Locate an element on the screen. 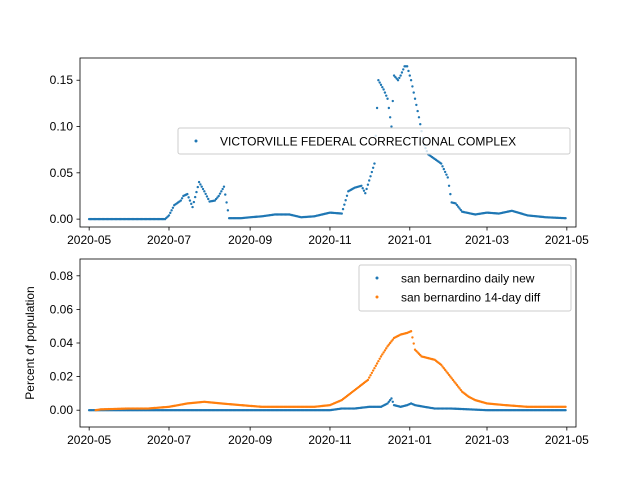  y-tick-label: 0.15 is located at coordinates (62, 80).